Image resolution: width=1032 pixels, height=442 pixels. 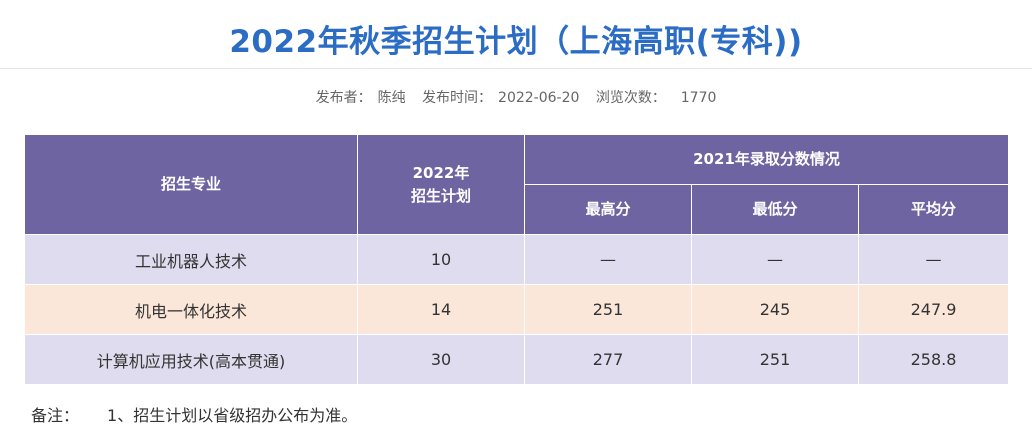 I want to click on page-title: 2022年秋季招生计划（上海高职(专科)), so click(x=516, y=42).